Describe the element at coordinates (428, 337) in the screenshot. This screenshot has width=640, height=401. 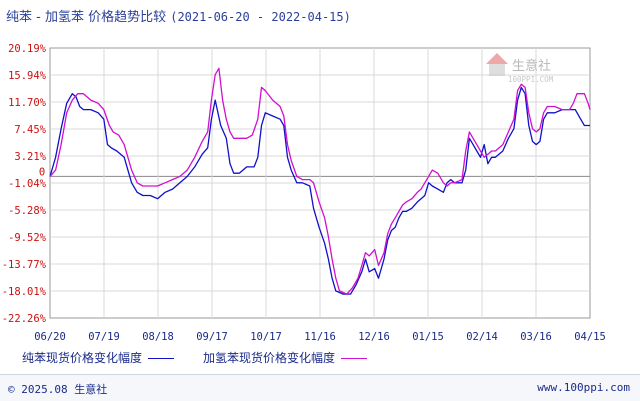
I see `x-tick-label: 01/15` at that location.